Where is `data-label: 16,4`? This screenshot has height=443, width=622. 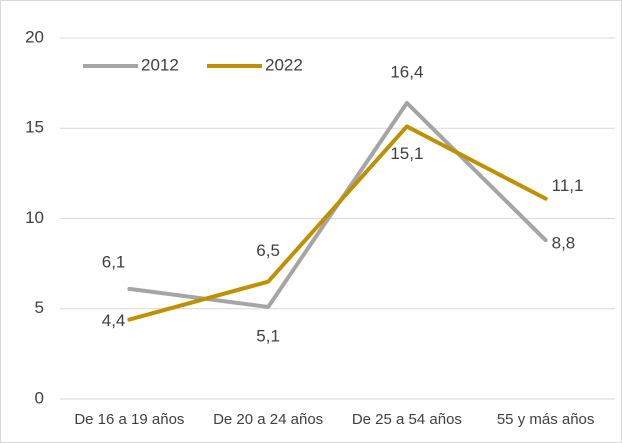
data-label: 16,4 is located at coordinates (406, 71).